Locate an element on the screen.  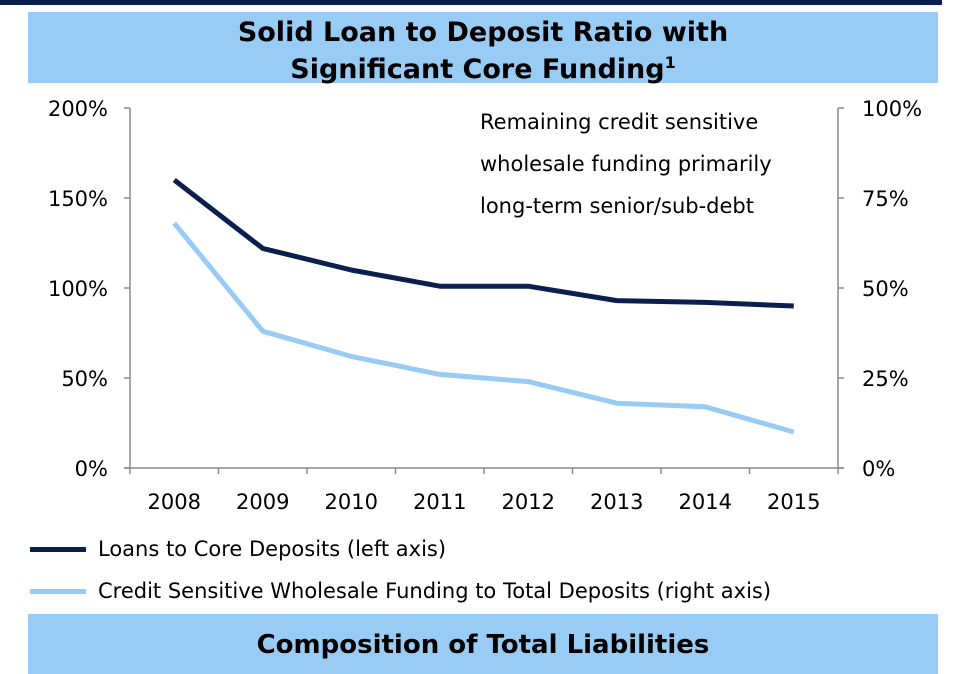
left-axis-tick-label: 50% is located at coordinates (84, 379).